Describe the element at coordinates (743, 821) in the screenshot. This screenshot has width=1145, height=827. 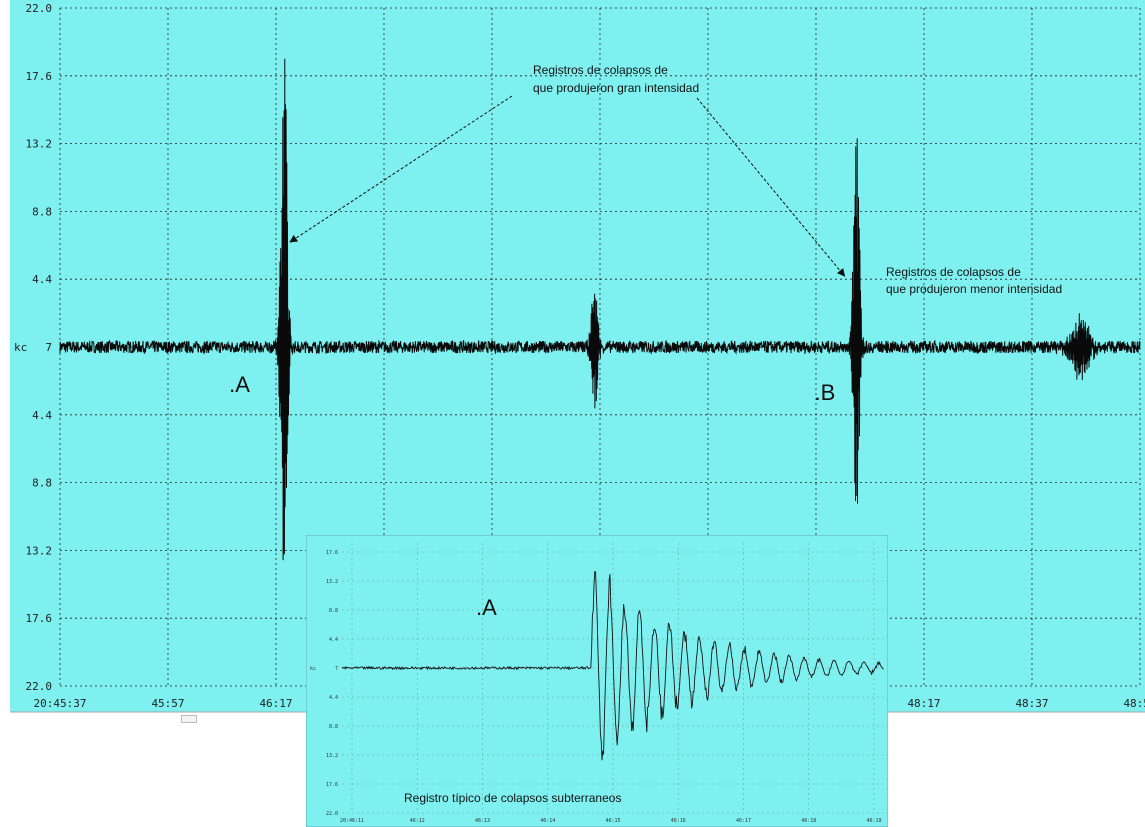
I see `inset-x-tick-label: 46:17` at that location.